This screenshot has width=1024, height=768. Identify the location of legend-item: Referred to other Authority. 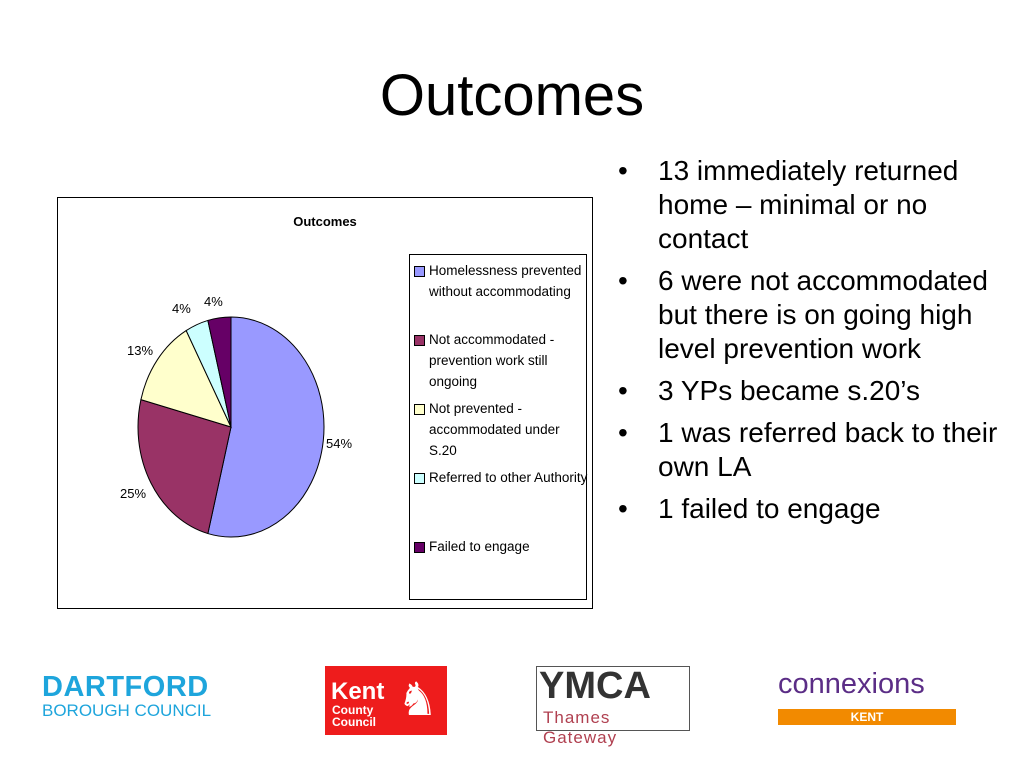
(501, 477).